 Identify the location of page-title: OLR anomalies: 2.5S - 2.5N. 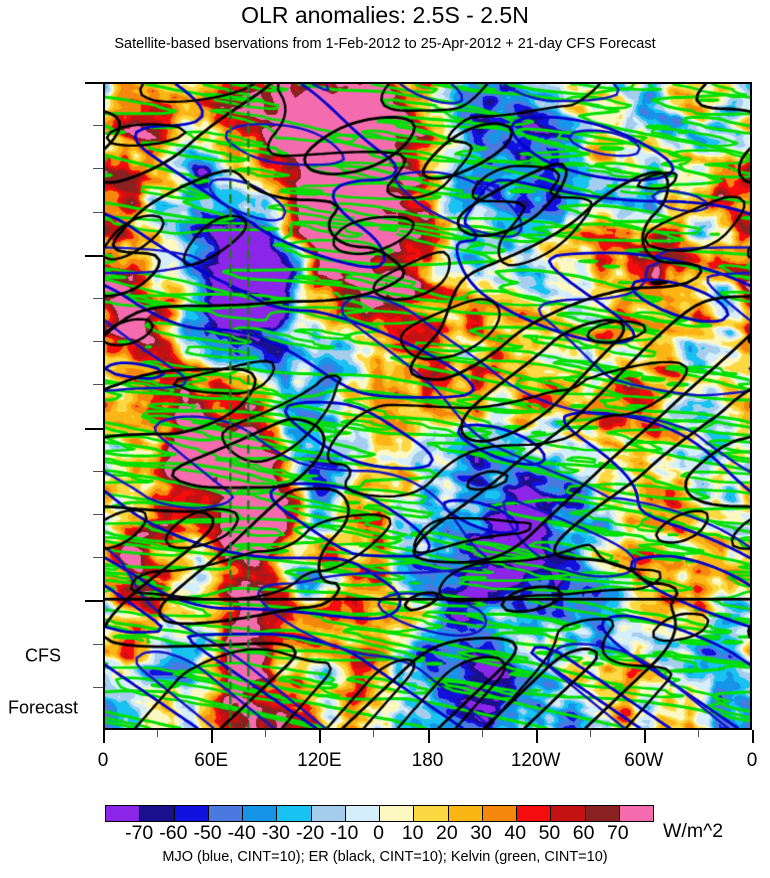
(385, 15).